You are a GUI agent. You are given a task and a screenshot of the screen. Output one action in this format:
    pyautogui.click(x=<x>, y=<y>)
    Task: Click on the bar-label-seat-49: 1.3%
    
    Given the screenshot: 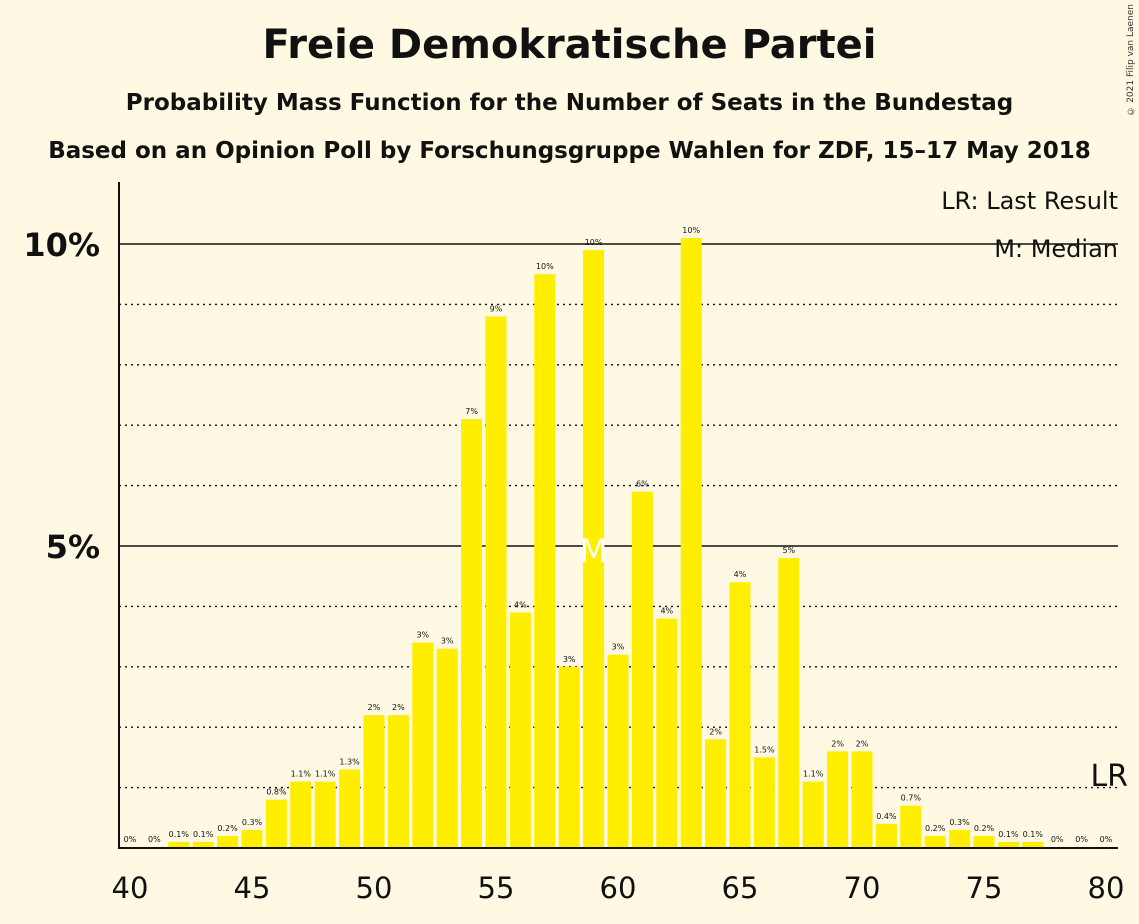 What is the action you would take?
    pyautogui.click(x=349, y=761)
    